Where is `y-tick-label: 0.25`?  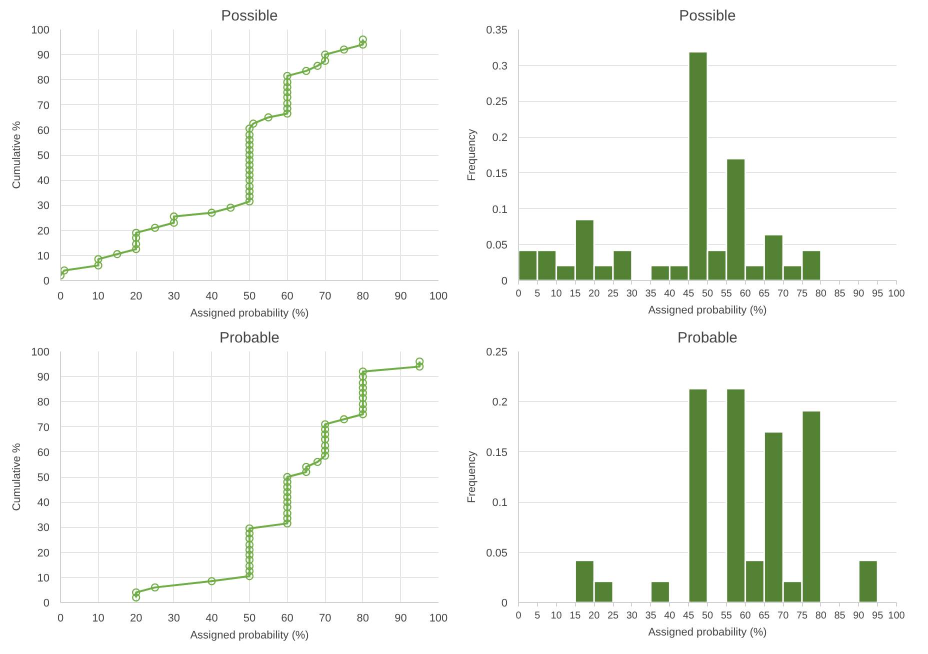 y-tick-label: 0.25 is located at coordinates (497, 102).